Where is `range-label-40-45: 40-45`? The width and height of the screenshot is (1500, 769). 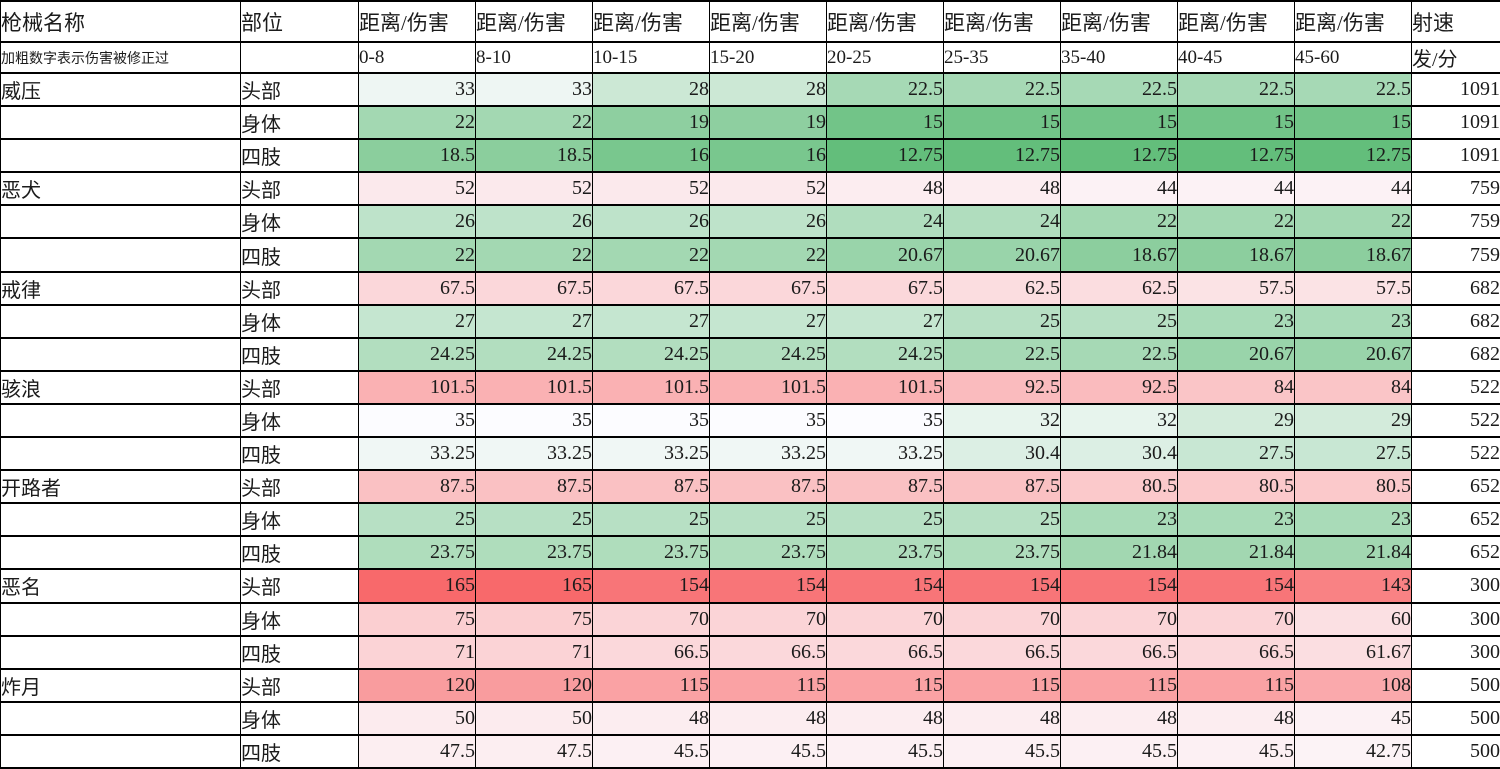 range-label-40-45: 40-45 is located at coordinates (1236, 57).